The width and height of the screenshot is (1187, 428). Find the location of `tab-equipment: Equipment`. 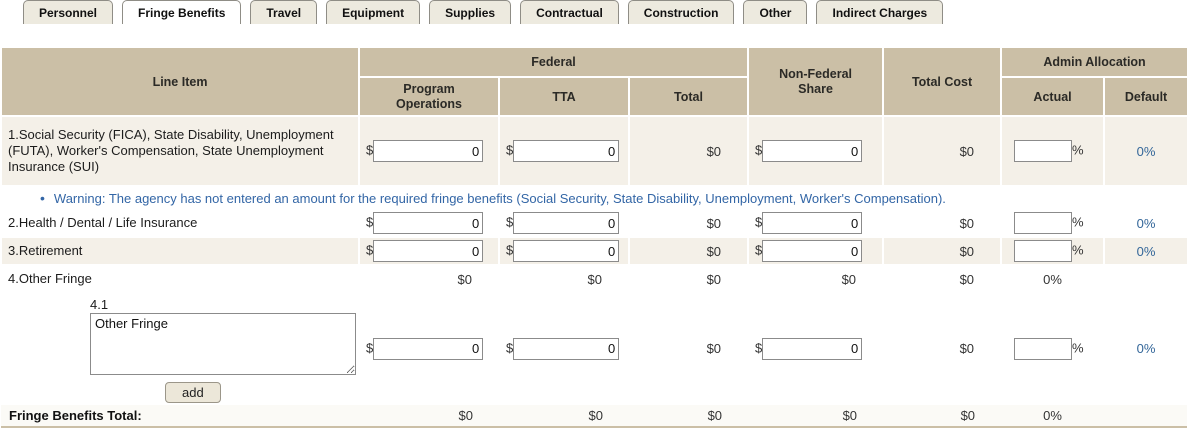

tab-equipment: Equipment is located at coordinates (373, 12).